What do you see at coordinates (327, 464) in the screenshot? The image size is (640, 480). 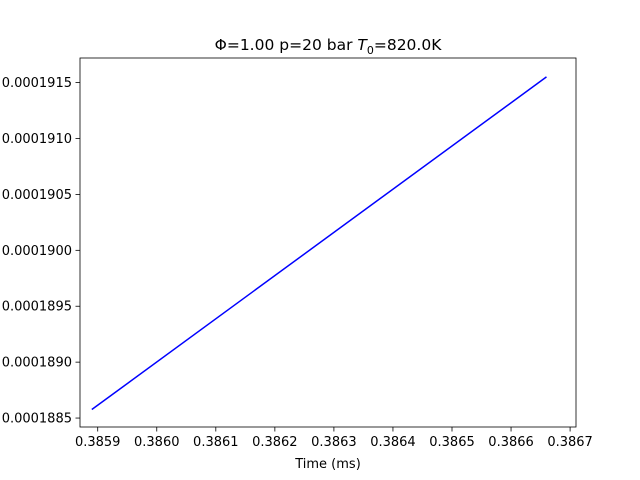 I see `x-axis-label: Time (ms)` at bounding box center [327, 464].